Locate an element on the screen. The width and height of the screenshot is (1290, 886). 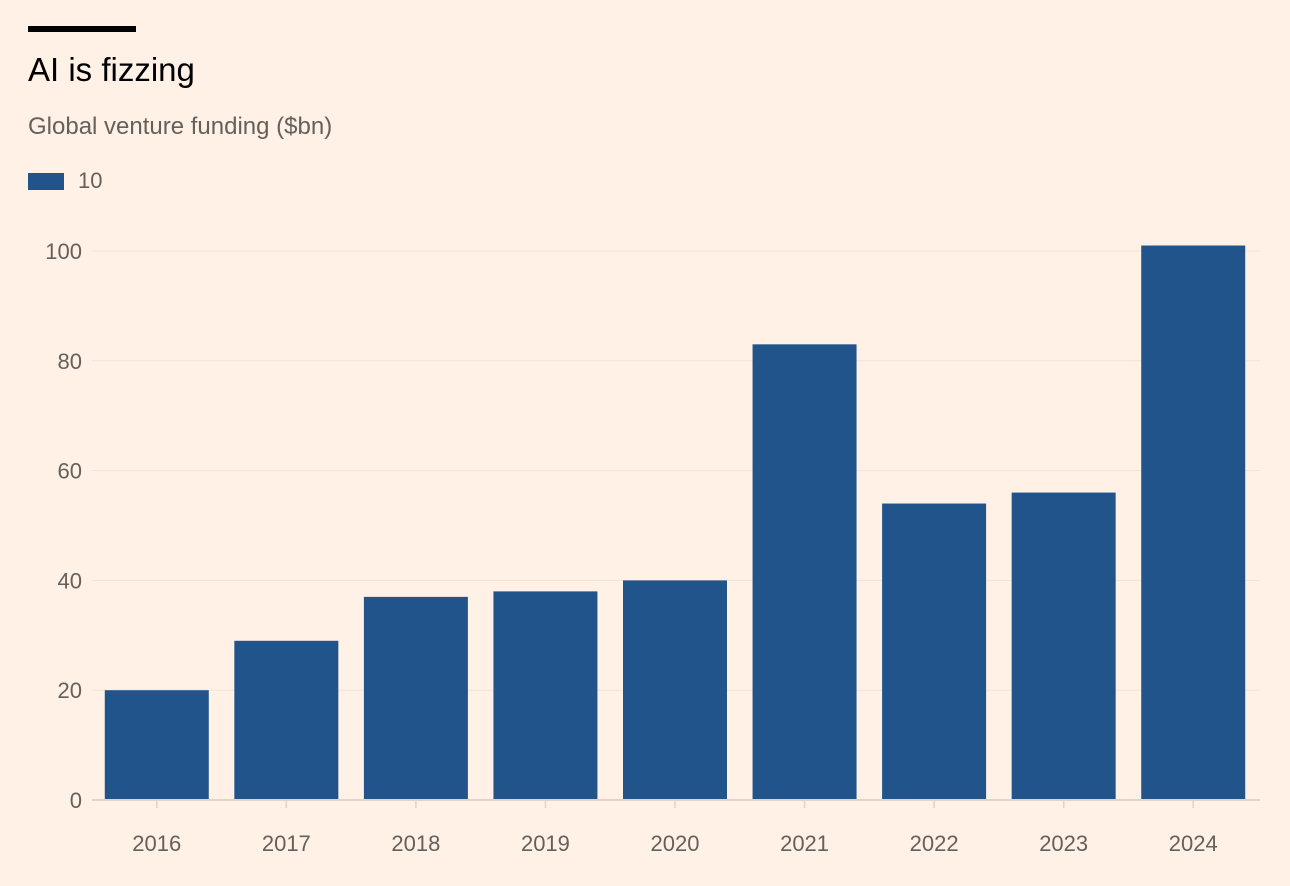
bar-2017 is located at coordinates (286, 720).